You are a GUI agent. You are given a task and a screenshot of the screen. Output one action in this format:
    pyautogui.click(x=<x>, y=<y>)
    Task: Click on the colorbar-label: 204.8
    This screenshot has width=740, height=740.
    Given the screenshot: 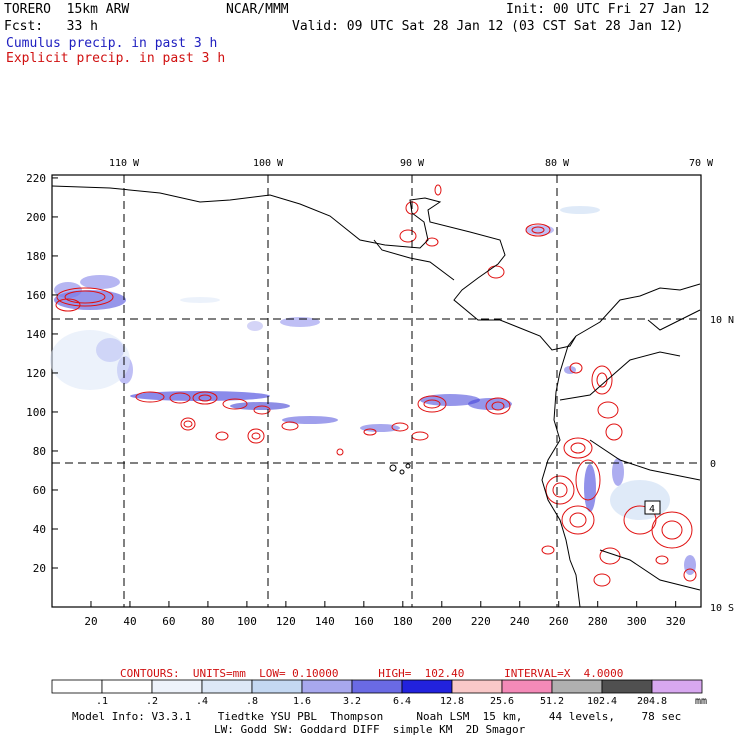 What is the action you would take?
    pyautogui.click(x=652, y=701)
    